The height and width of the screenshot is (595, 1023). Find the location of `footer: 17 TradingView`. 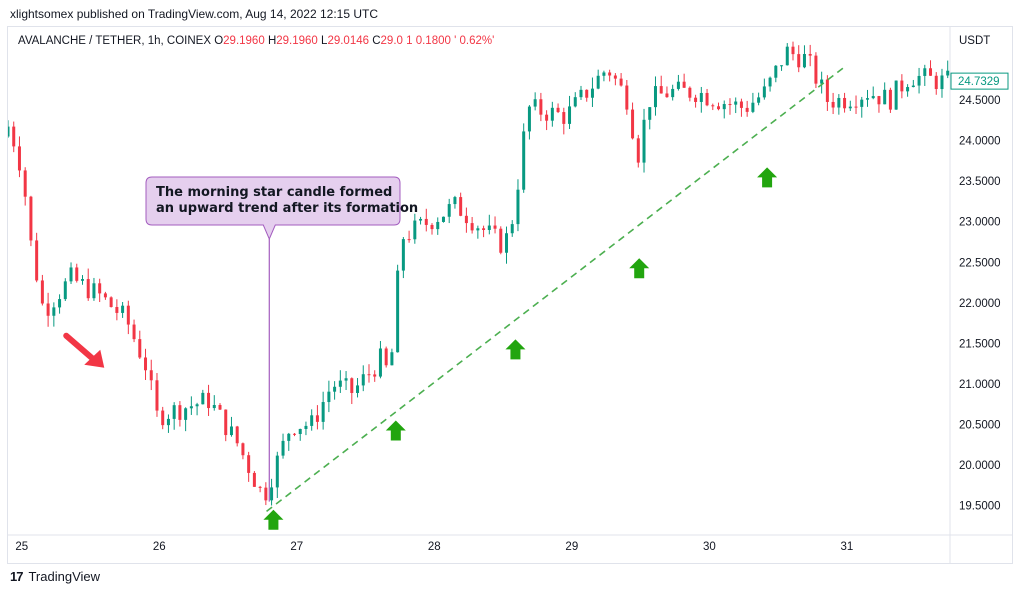

footer: 17 TradingView is located at coordinates (55, 576).